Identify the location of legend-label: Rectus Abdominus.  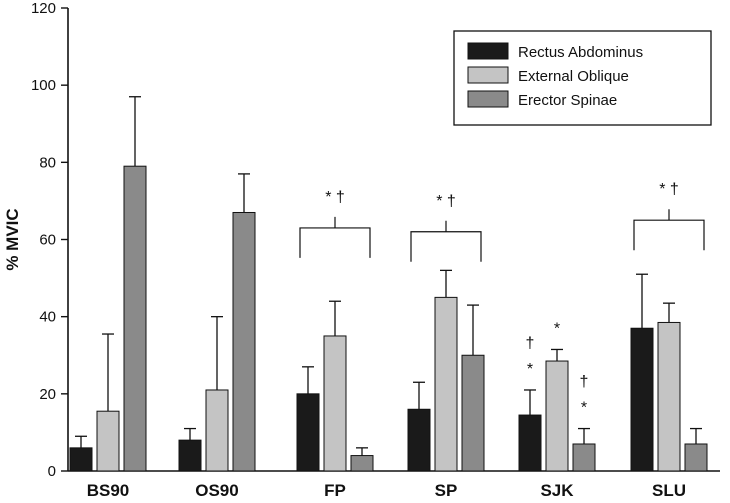
(580, 52).